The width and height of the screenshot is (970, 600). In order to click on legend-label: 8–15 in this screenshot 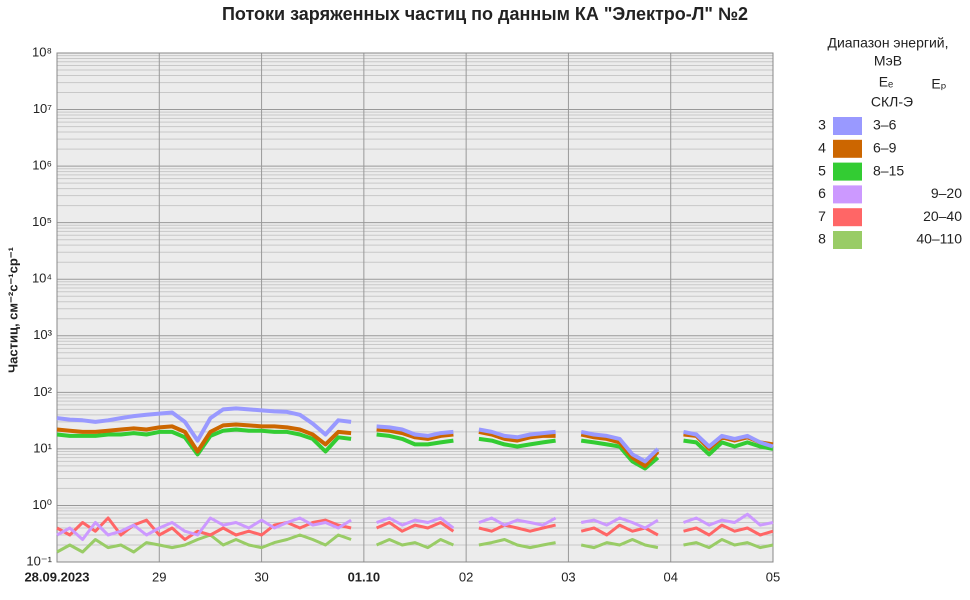, I will do `click(888, 170)`.